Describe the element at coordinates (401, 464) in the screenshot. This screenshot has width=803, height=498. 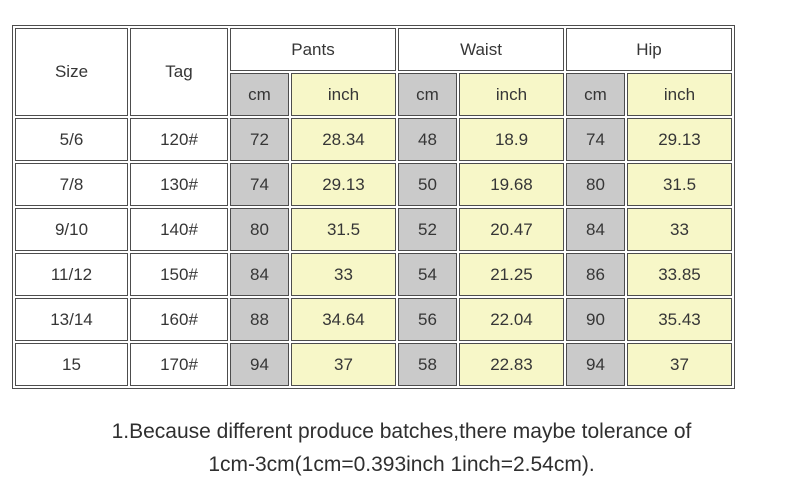
I see `tolerance-note-line-2: 1cm-3cm(1cm=0.393inch 1inch=2.54cm).` at that location.